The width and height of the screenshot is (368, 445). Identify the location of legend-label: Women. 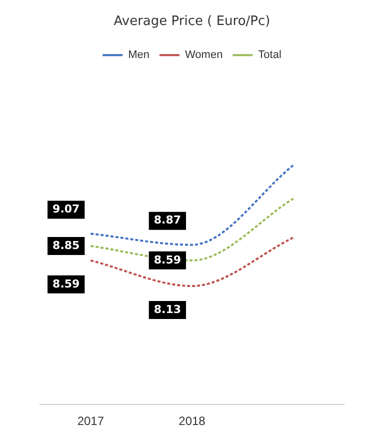
(203, 55).